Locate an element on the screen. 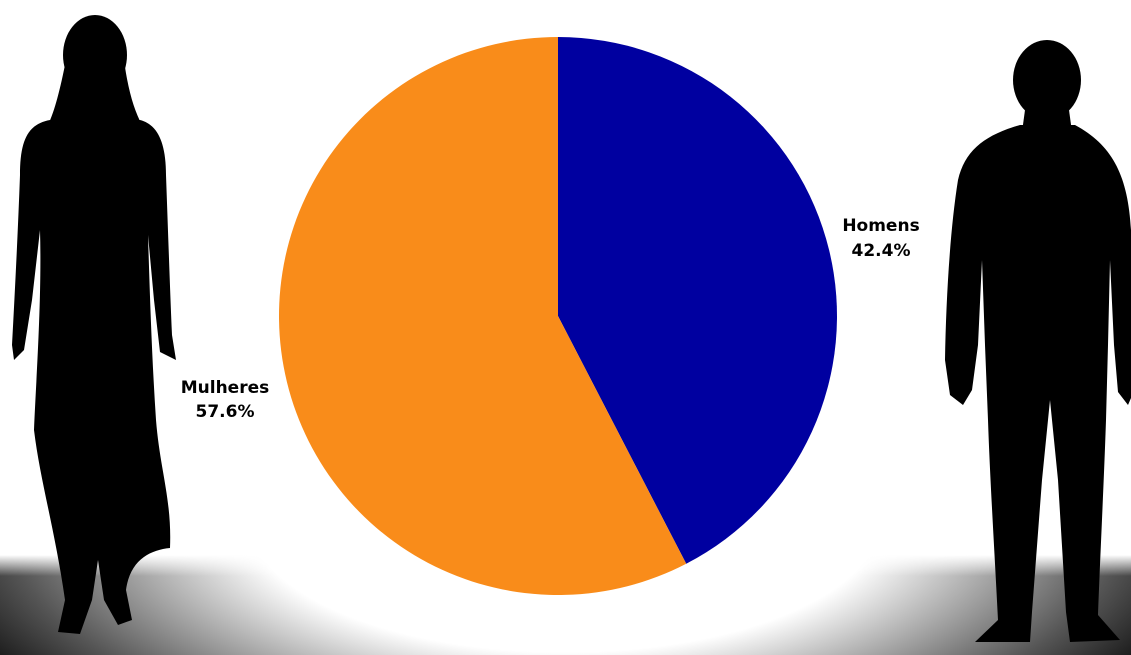  slice-label-mulheres: Mulheres is located at coordinates (225, 388).